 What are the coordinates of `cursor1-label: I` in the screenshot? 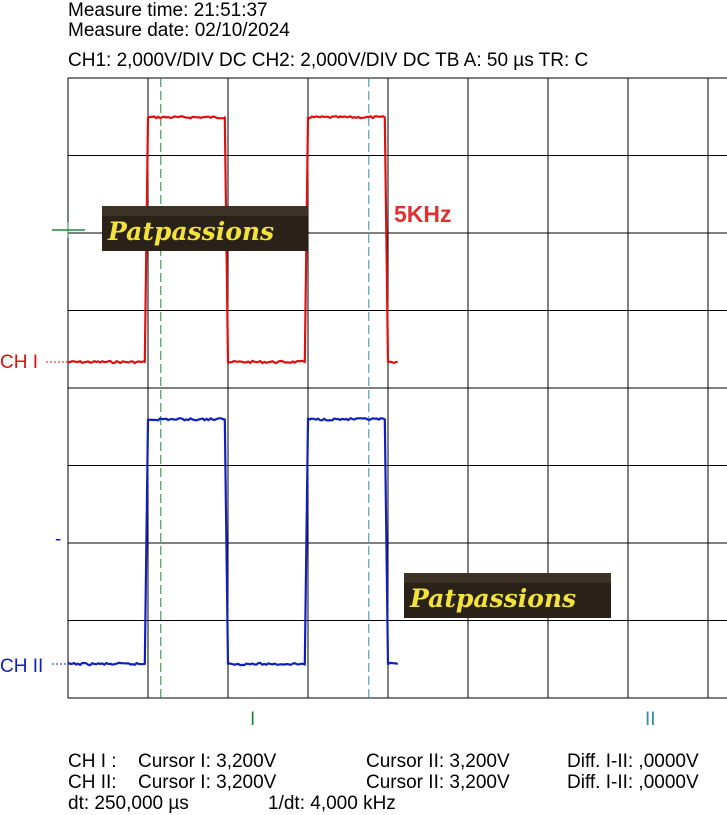 It's located at (252, 719).